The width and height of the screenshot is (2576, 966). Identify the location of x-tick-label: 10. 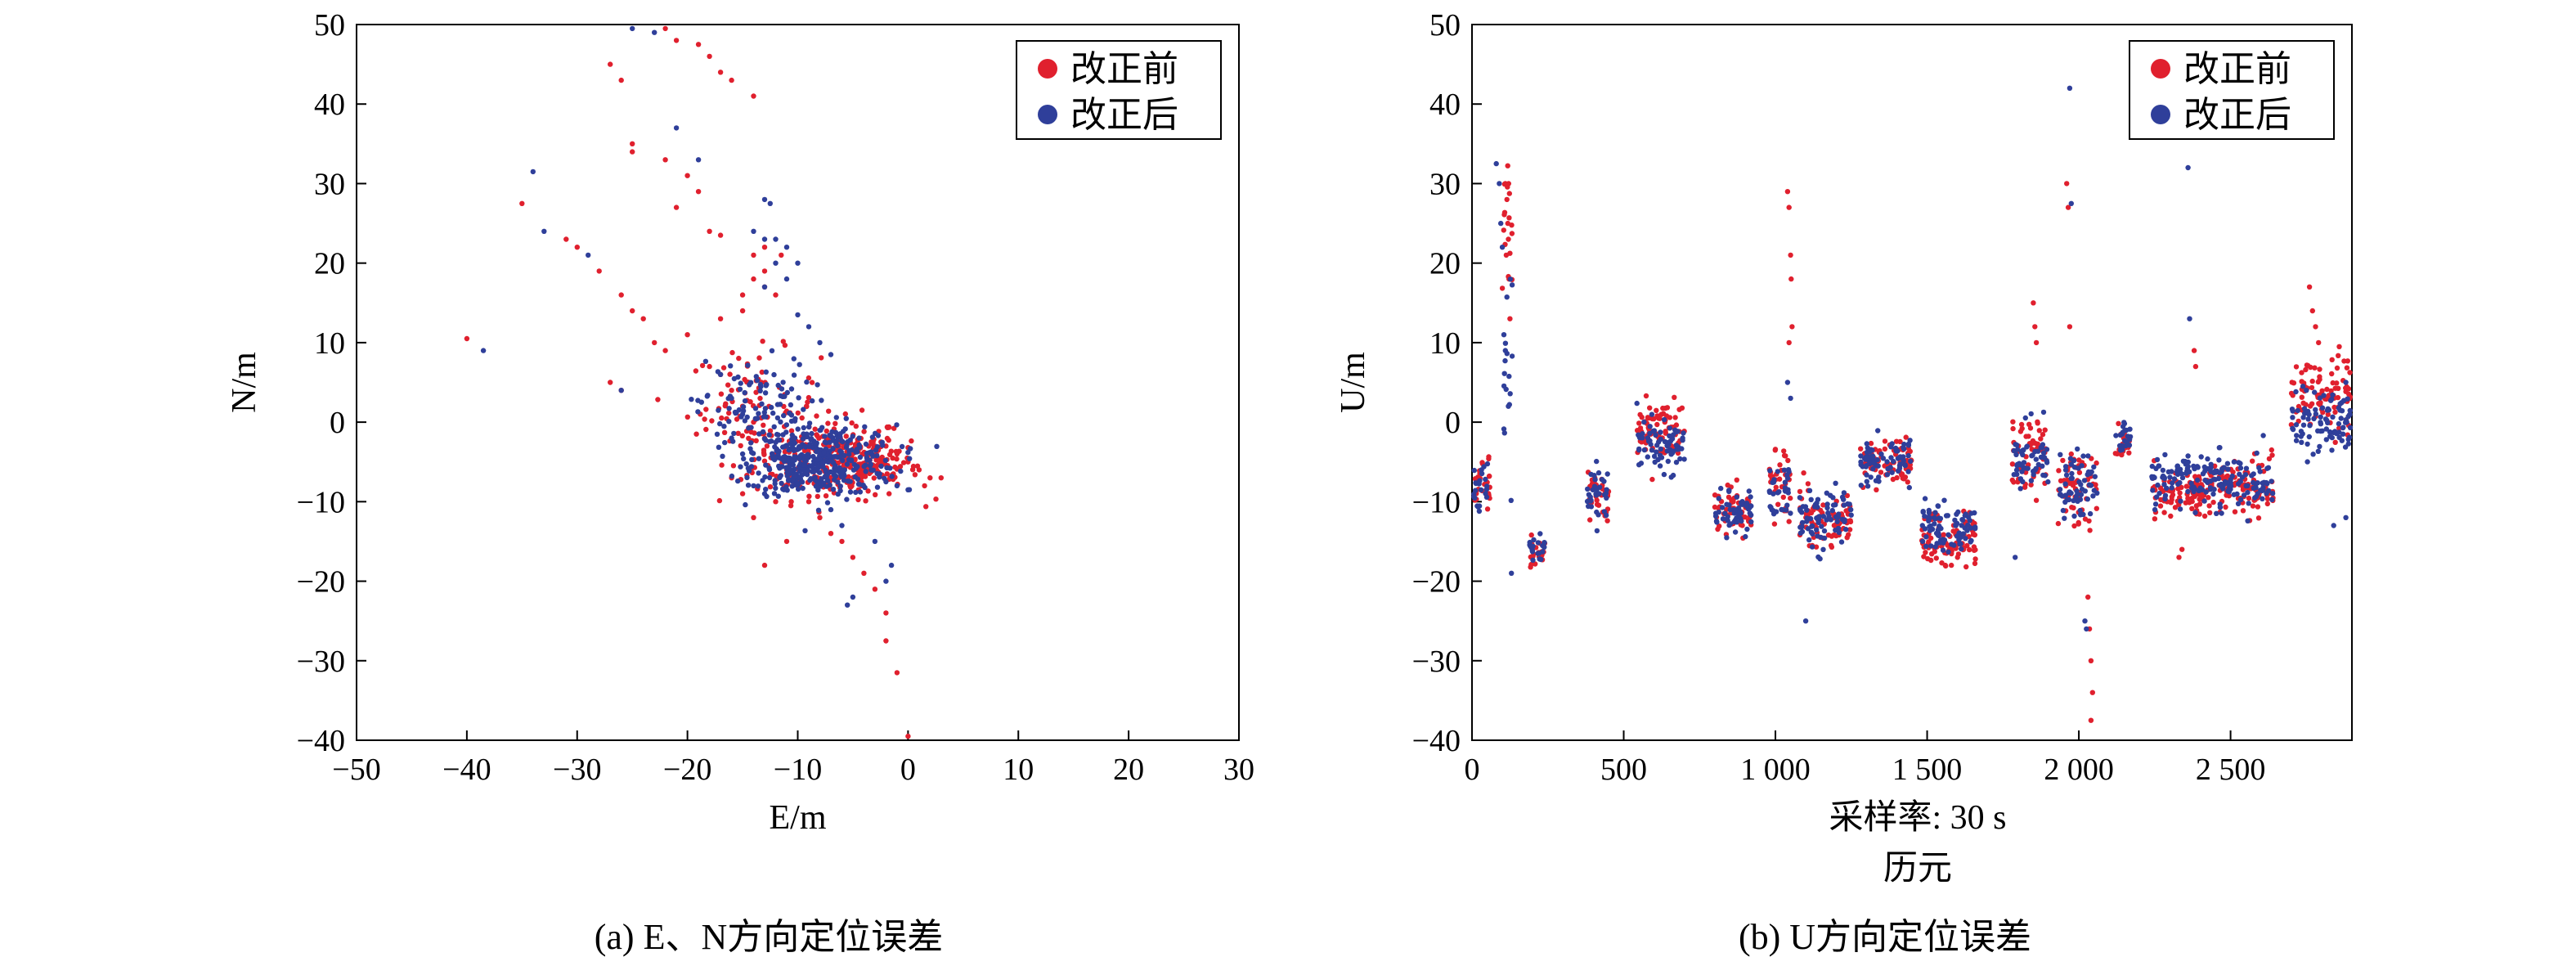
(1019, 770).